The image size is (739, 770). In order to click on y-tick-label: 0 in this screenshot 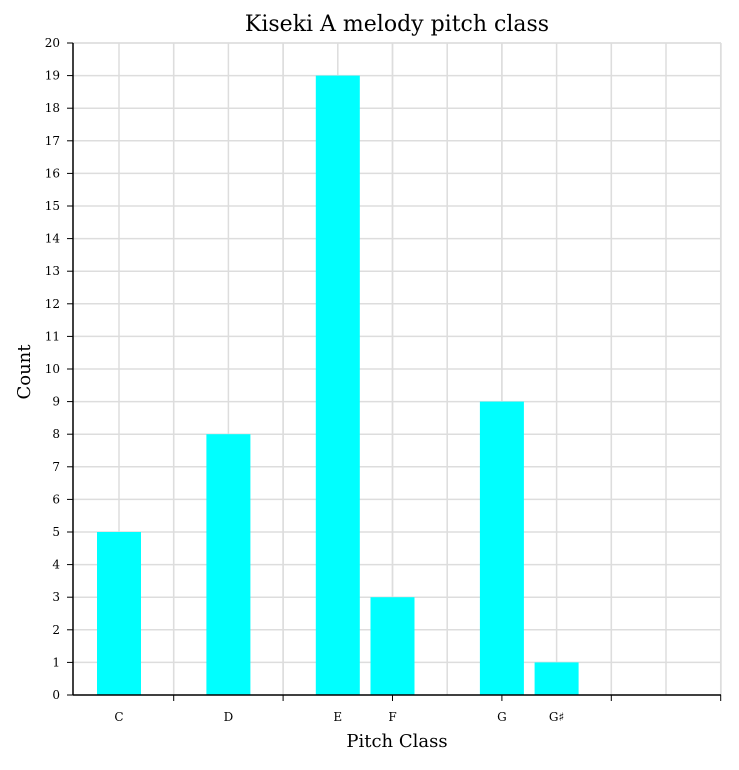, I will do `click(56, 695)`.